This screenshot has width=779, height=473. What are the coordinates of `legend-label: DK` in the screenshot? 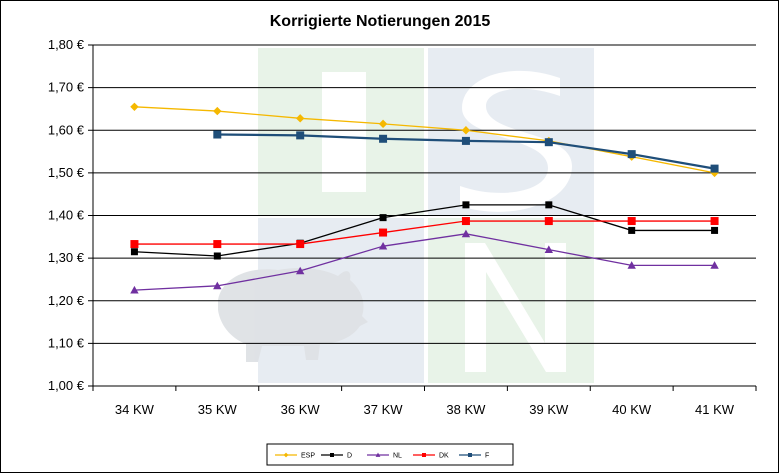 It's located at (444, 456).